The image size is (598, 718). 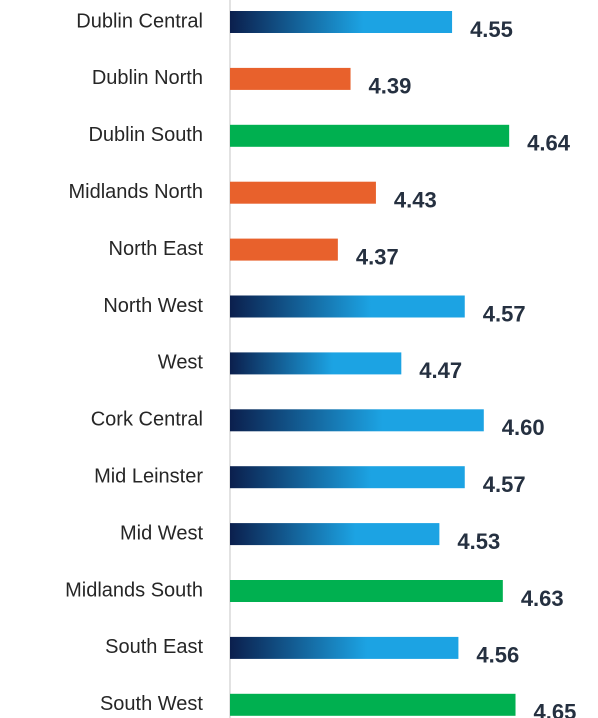 What do you see at coordinates (181, 363) in the screenshot?
I see `category-label: West` at bounding box center [181, 363].